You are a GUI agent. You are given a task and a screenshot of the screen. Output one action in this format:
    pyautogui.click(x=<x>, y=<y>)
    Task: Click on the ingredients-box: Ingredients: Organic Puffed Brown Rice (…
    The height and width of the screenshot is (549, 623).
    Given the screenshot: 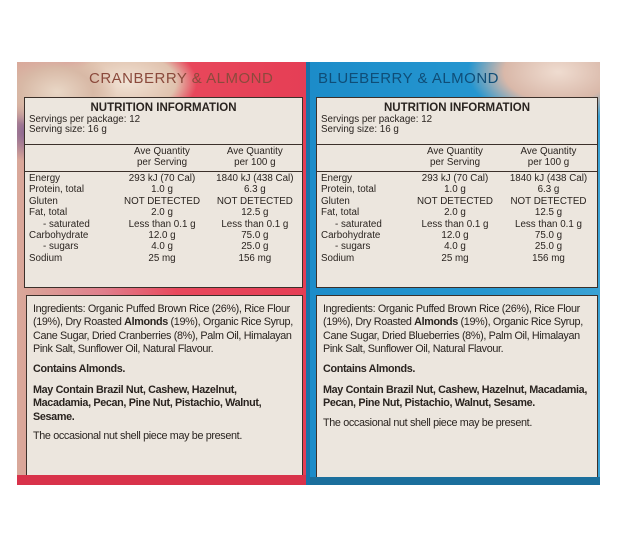 What is the action you would take?
    pyautogui.click(x=164, y=387)
    